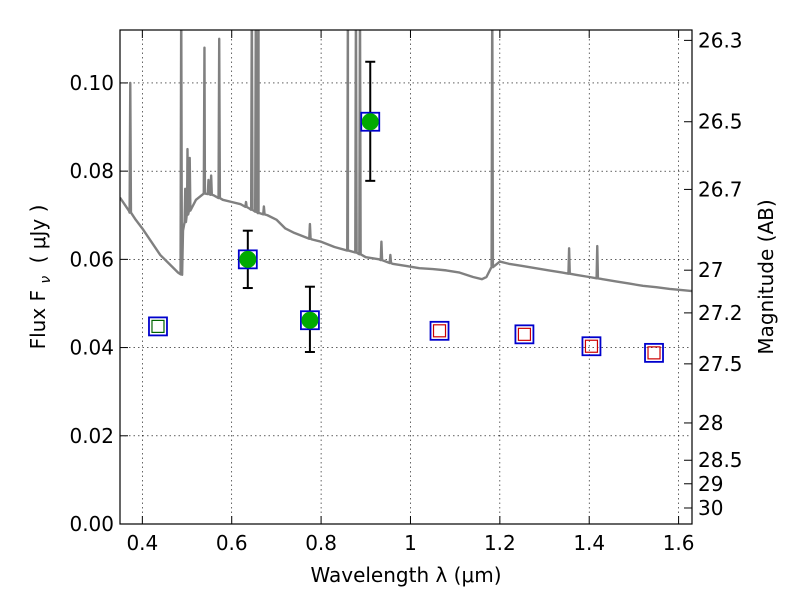  Describe the element at coordinates (38, 234) in the screenshot. I see `y-axis-label-unit: ( μJy )` at that location.